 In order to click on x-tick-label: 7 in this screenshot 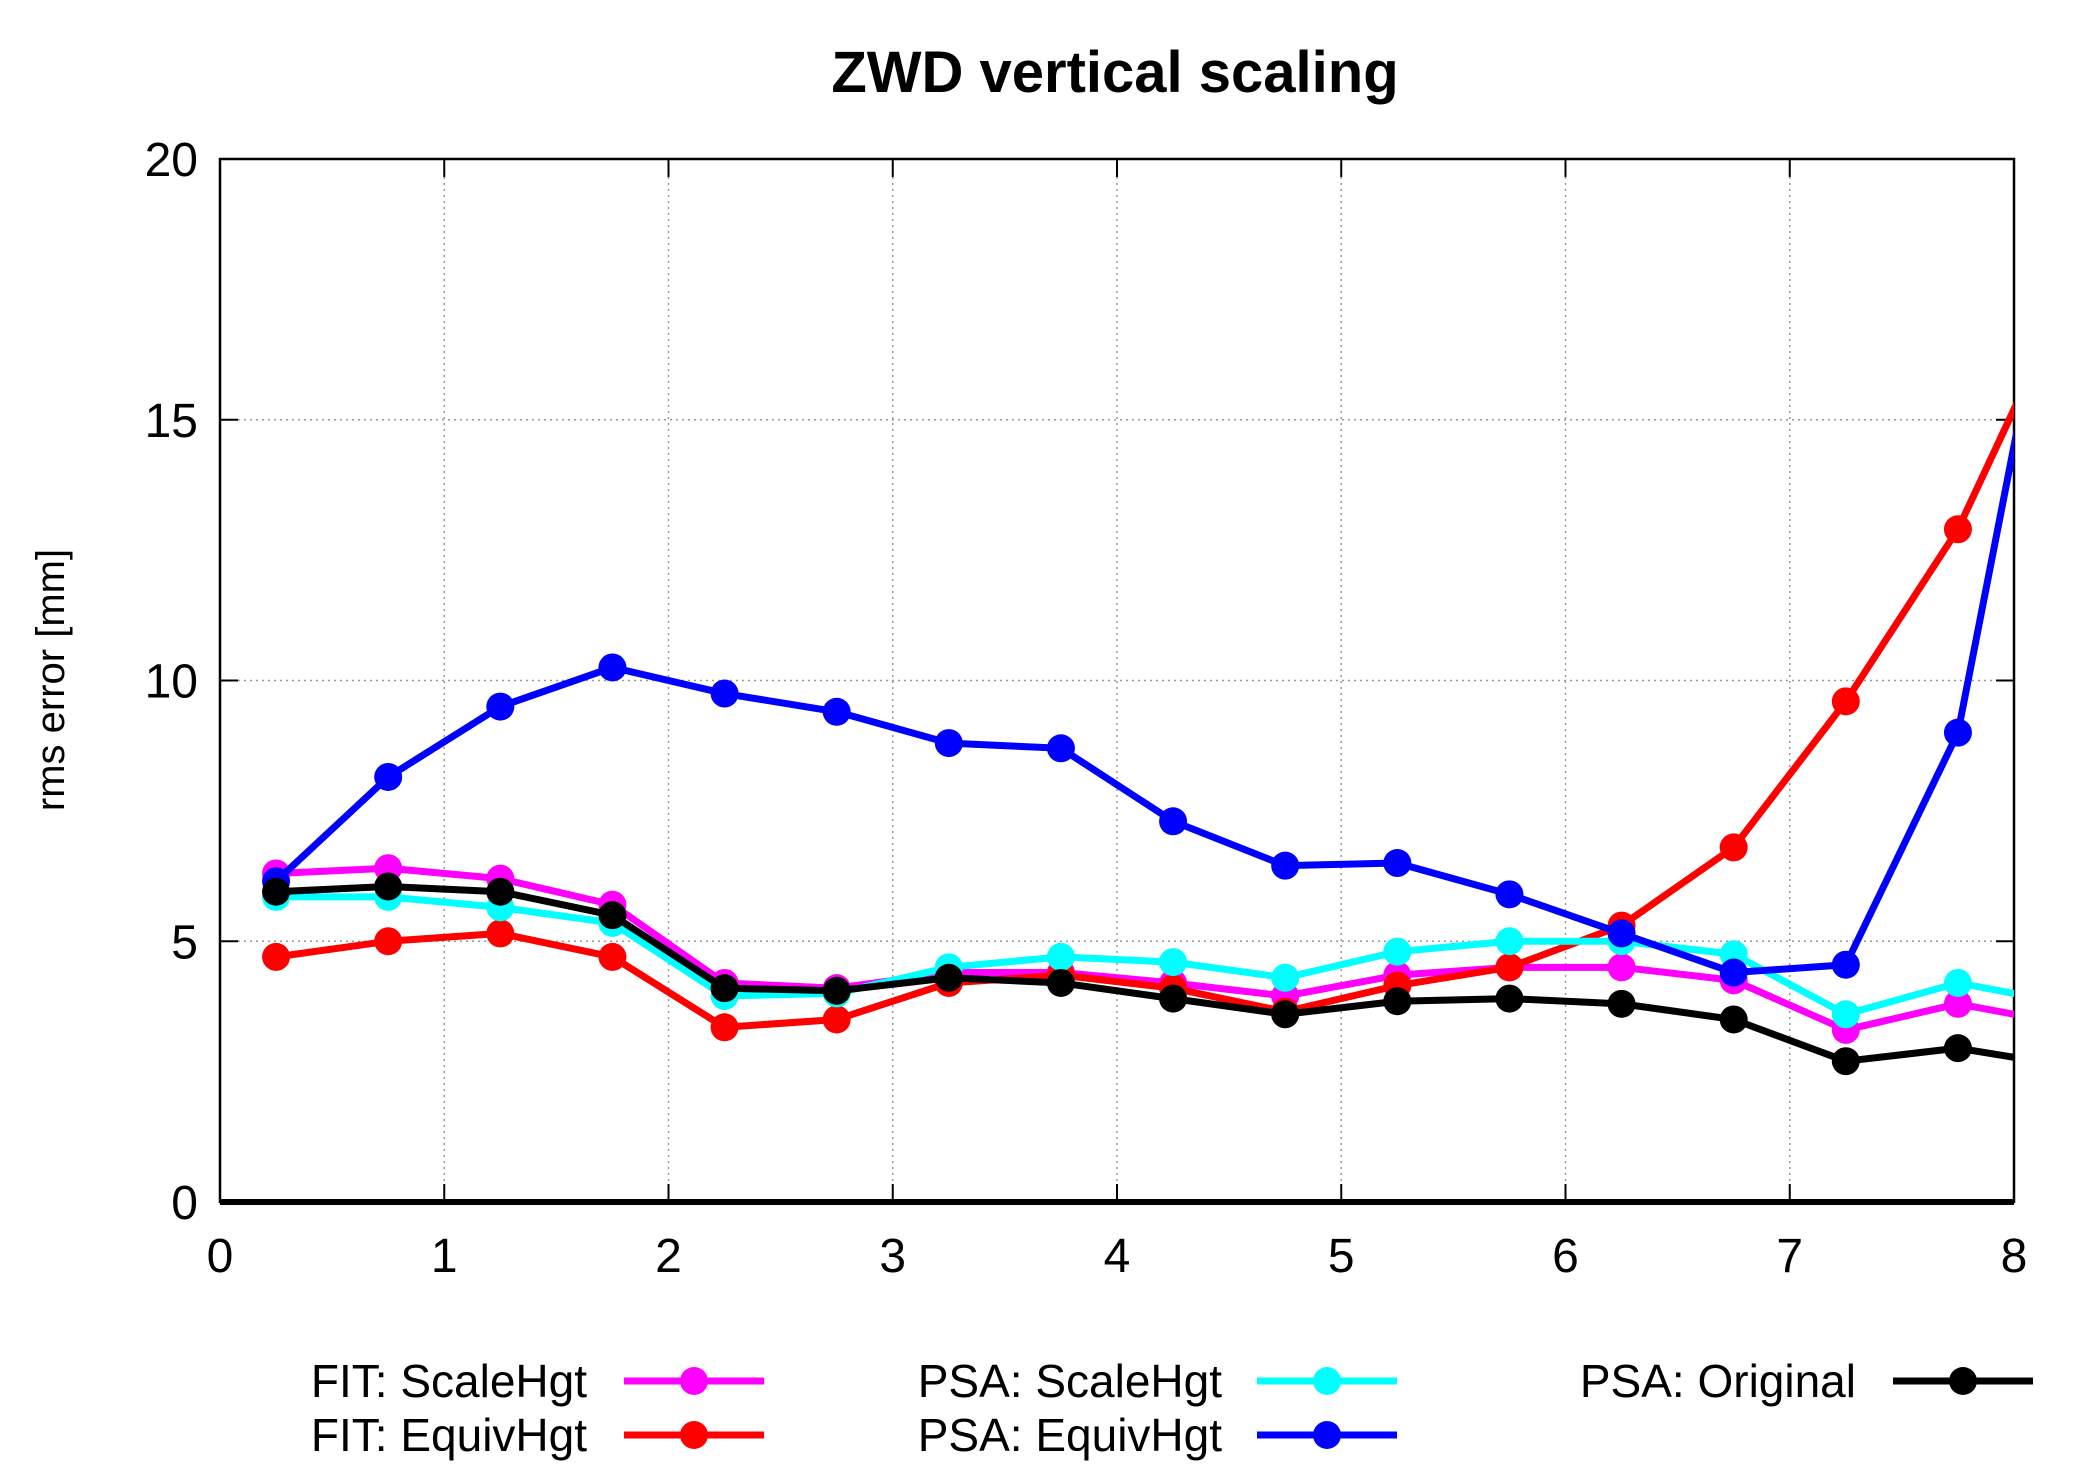, I will do `click(1789, 1256)`.